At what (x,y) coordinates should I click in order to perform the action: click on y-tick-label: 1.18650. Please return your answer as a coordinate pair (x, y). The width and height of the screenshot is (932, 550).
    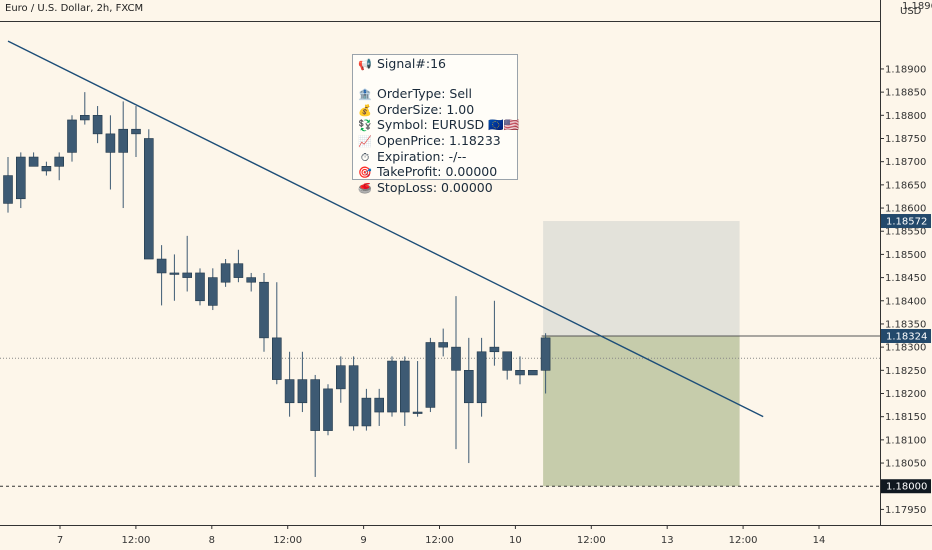
    Looking at the image, I should click on (905, 185).